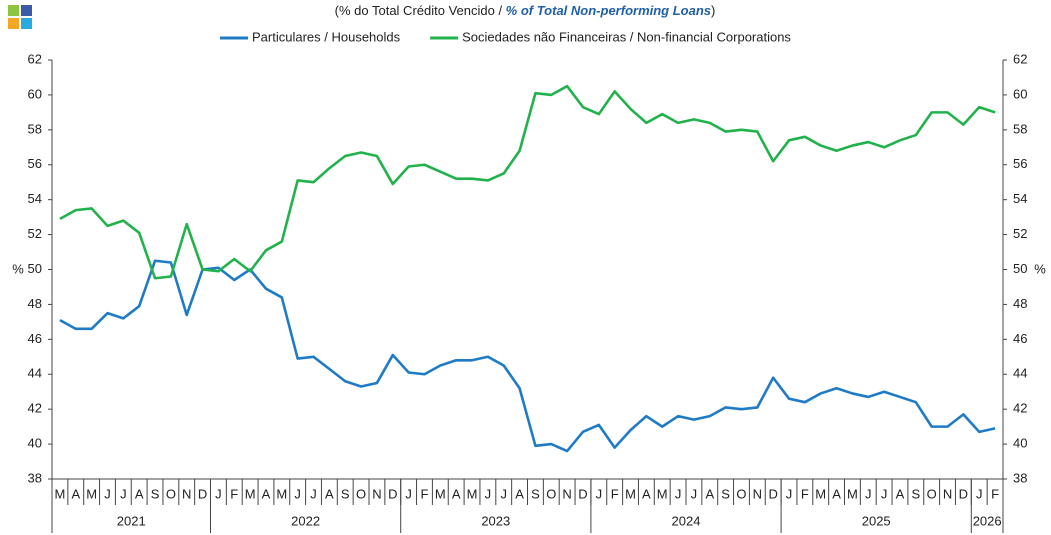 Image resolution: width=1051 pixels, height=535 pixels. I want to click on y-tick-label: 38, so click(35, 477).